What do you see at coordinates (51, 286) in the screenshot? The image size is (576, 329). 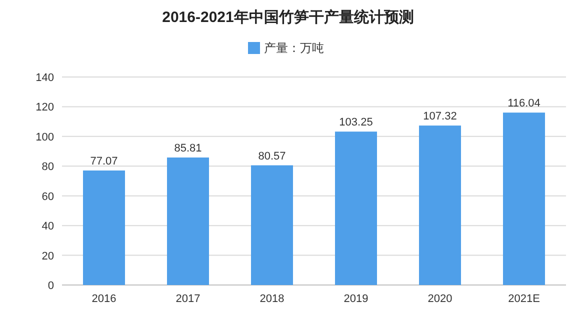 I see `ytick: 0` at bounding box center [51, 286].